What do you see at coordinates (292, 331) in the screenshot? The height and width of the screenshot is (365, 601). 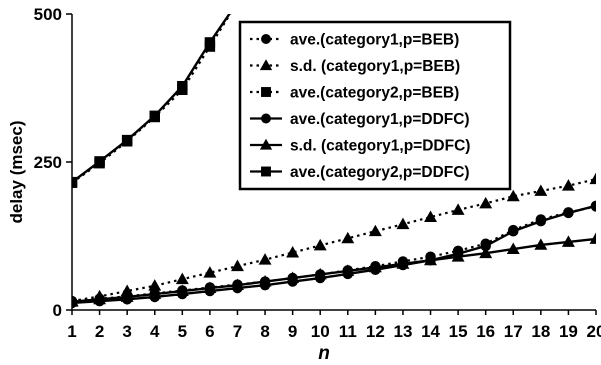 I see `x-tick-label: 9` at bounding box center [292, 331].